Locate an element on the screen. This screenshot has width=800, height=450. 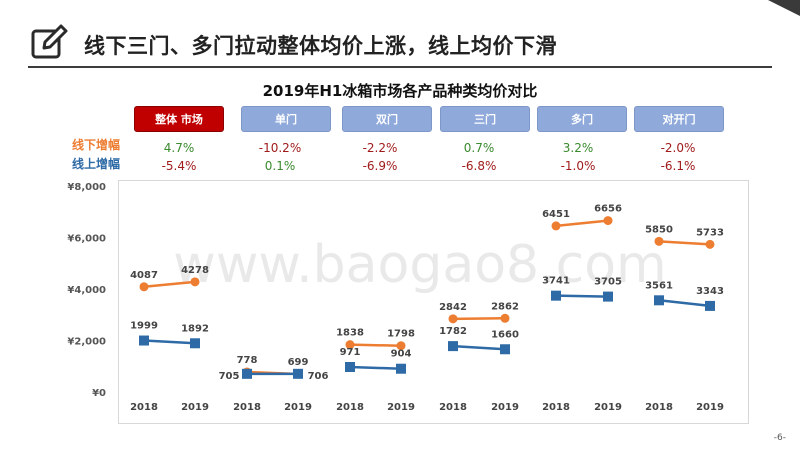
offline-data-label: 2842 is located at coordinates (453, 307).